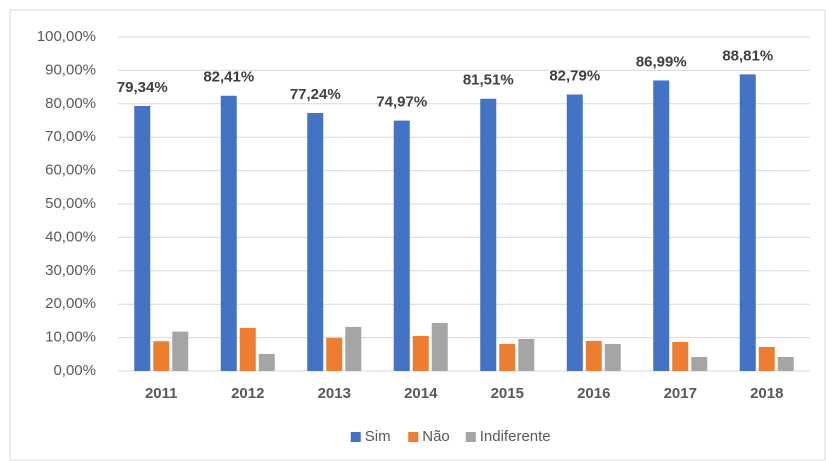 This screenshot has width=826, height=461. Describe the element at coordinates (766, 393) in the screenshot. I see `x-tick-label: 2018` at that location.